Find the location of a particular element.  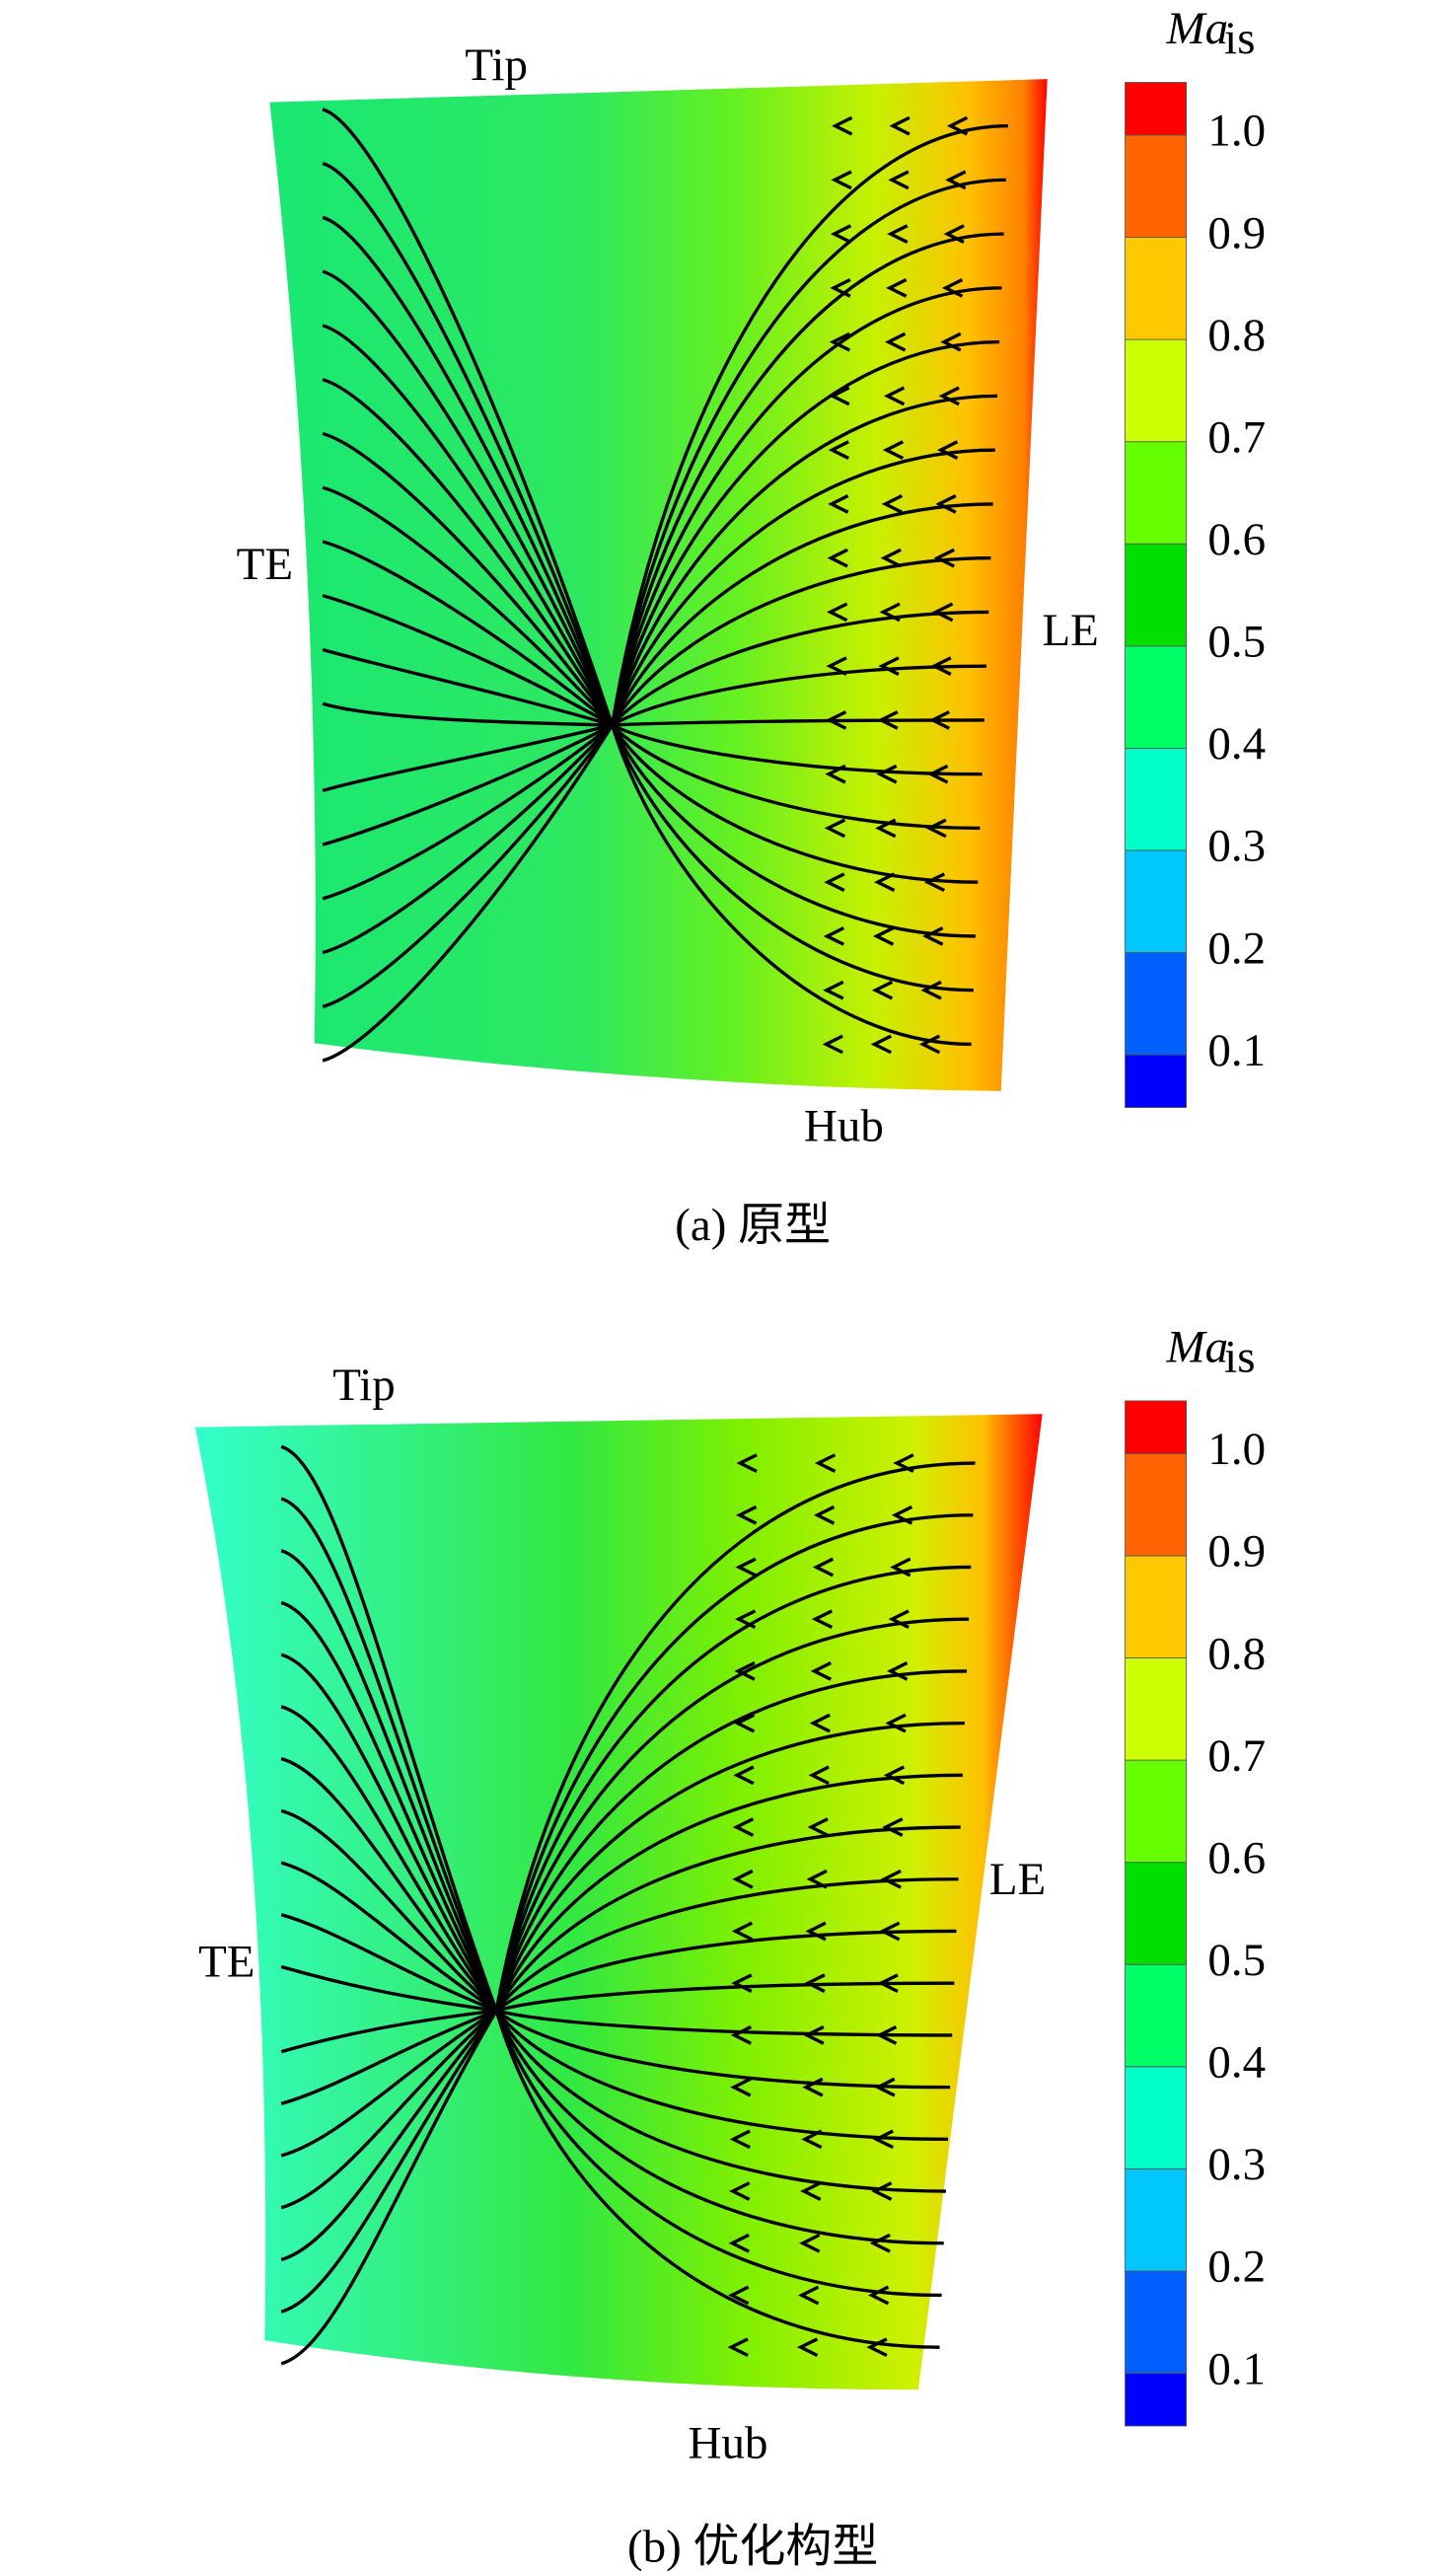

colorbar-tick-label: 0.1 is located at coordinates (1236, 2368).